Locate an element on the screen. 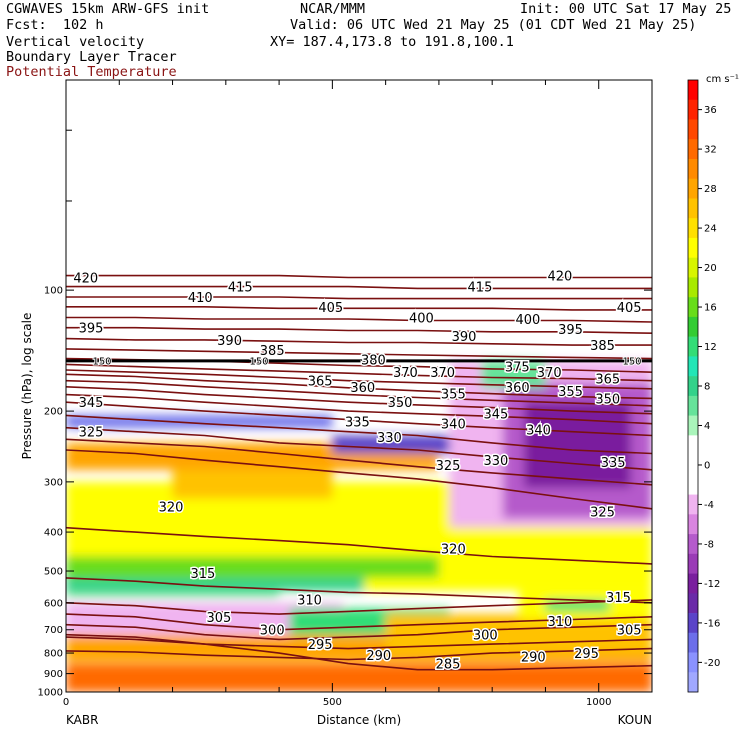 This screenshot has height=740, width=740. theta-label-25: 355 is located at coordinates (570, 392).